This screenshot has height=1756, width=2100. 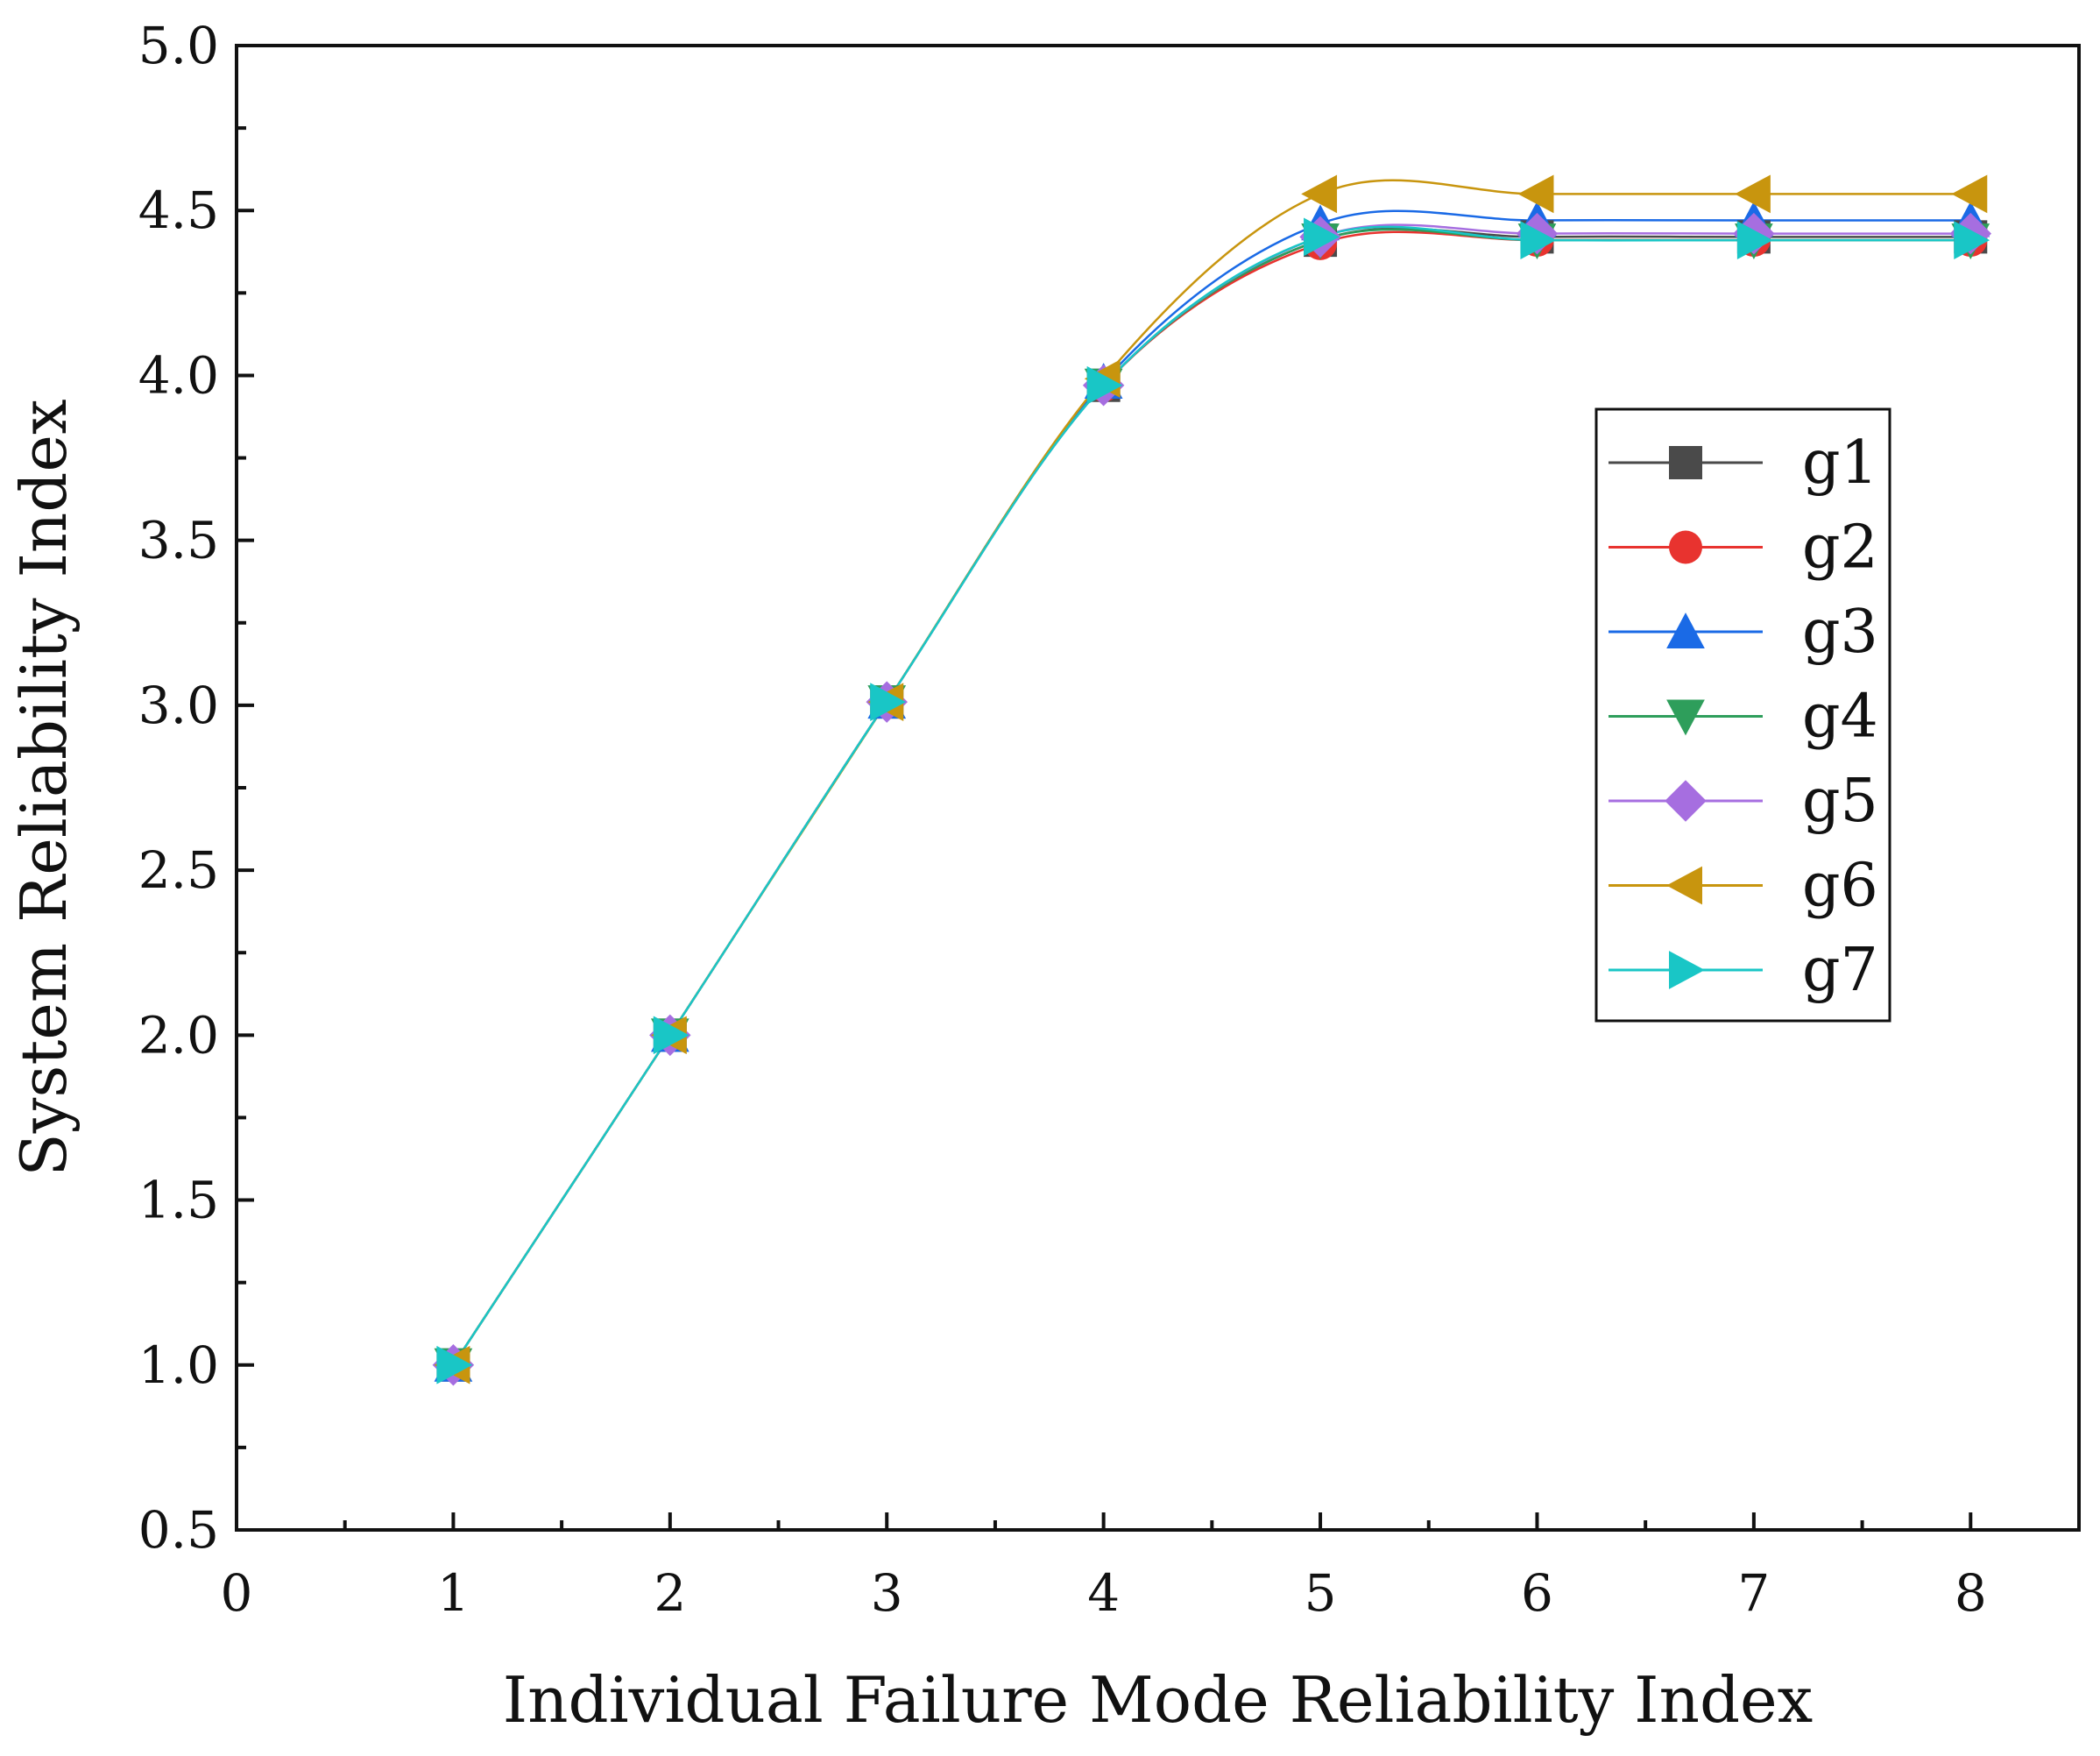 I want to click on x-tick-label: 2, so click(x=670, y=1593).